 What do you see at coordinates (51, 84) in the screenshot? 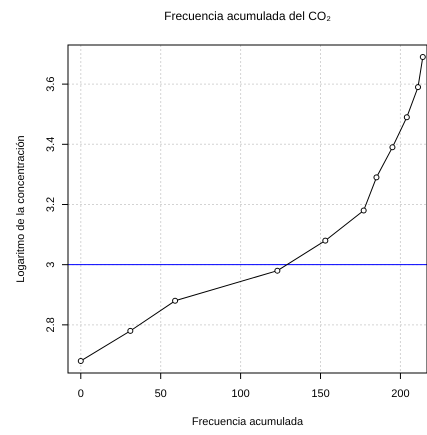
I see `y-tick-label: 3.6` at bounding box center [51, 84].